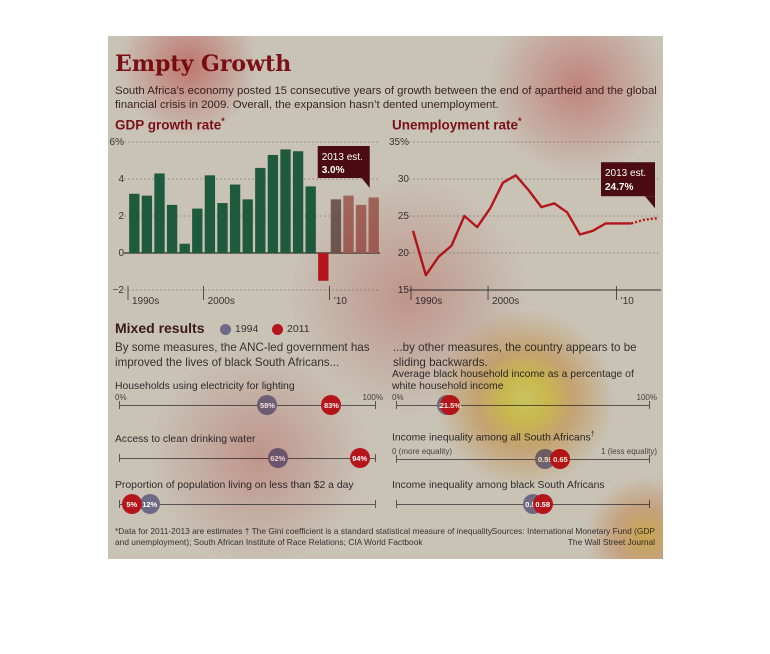  Describe the element at coordinates (404, 290) in the screenshot. I see `unemp-y-tick-label: 15` at that location.